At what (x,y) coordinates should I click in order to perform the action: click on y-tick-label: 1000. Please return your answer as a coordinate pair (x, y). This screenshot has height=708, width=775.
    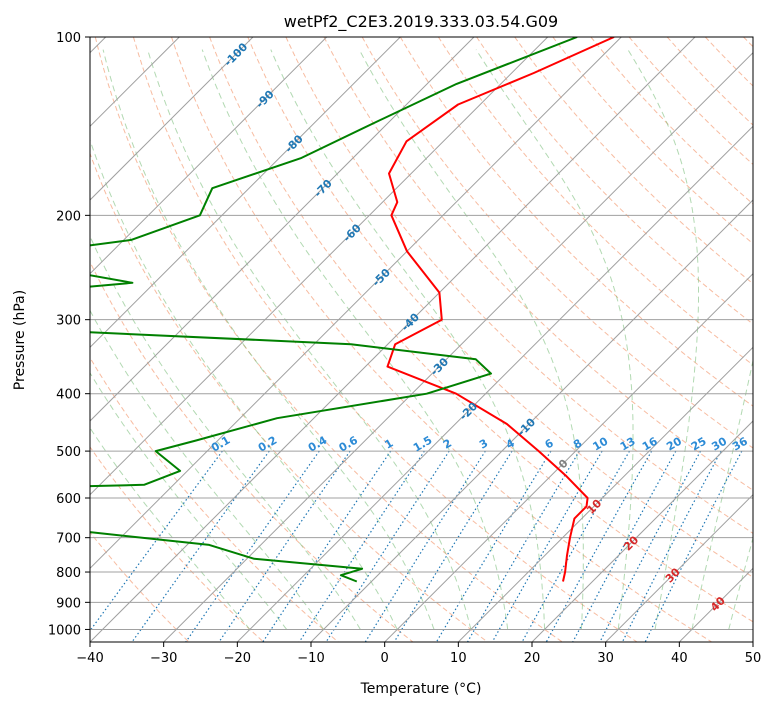
    Looking at the image, I should click on (64, 630).